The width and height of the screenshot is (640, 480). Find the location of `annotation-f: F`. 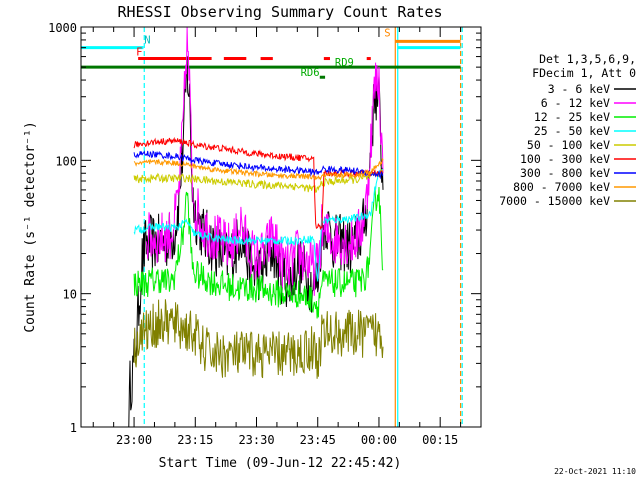

annotation-f: F is located at coordinates (139, 53).